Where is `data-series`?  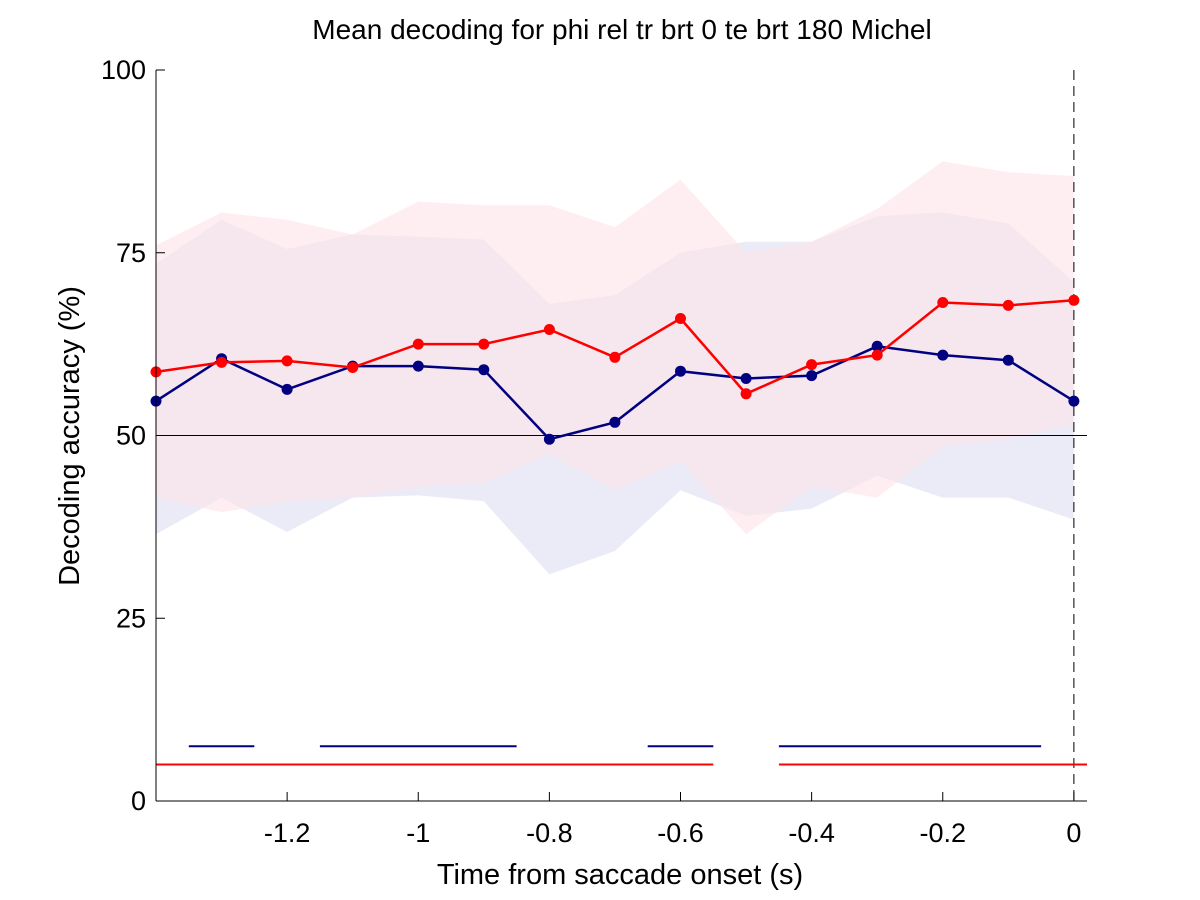 data-series is located at coordinates (615, 369).